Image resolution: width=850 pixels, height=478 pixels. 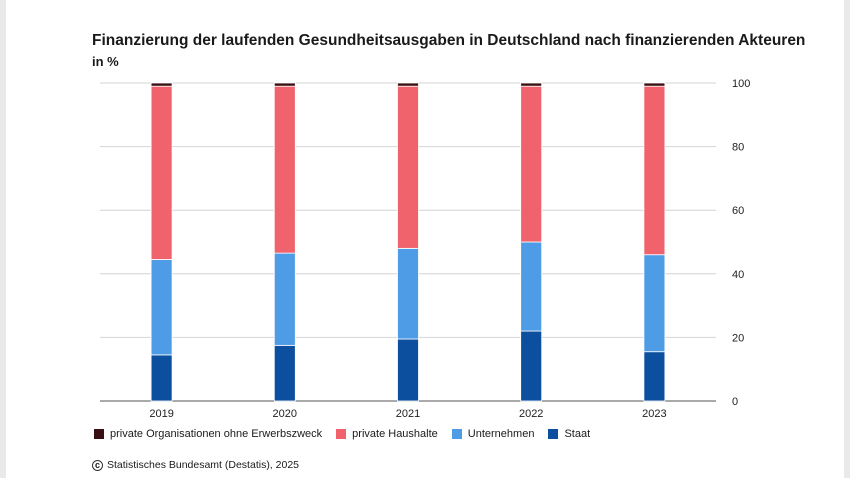 I want to click on legend-label: private Organisationen ohne Erwerbszweck, so click(x=216, y=434).